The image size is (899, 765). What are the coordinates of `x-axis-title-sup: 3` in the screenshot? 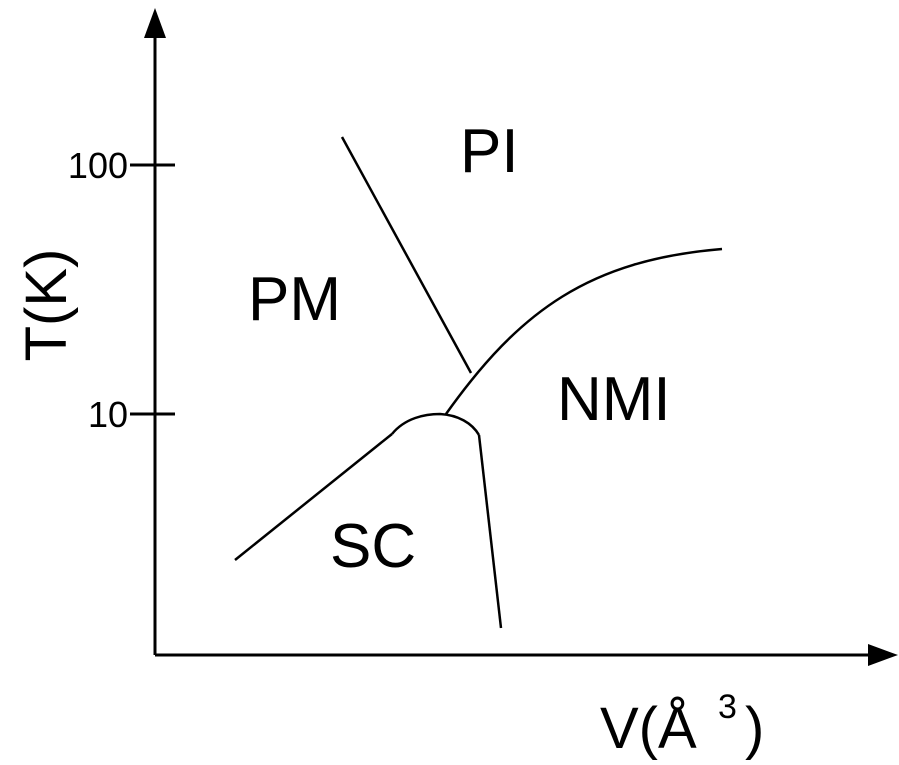 It's located at (727, 707).